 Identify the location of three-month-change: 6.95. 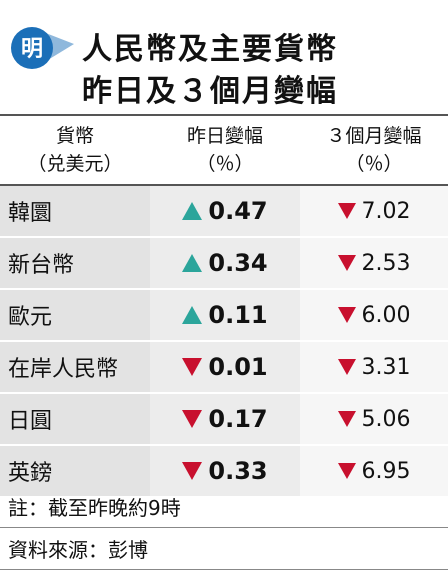
(386, 471).